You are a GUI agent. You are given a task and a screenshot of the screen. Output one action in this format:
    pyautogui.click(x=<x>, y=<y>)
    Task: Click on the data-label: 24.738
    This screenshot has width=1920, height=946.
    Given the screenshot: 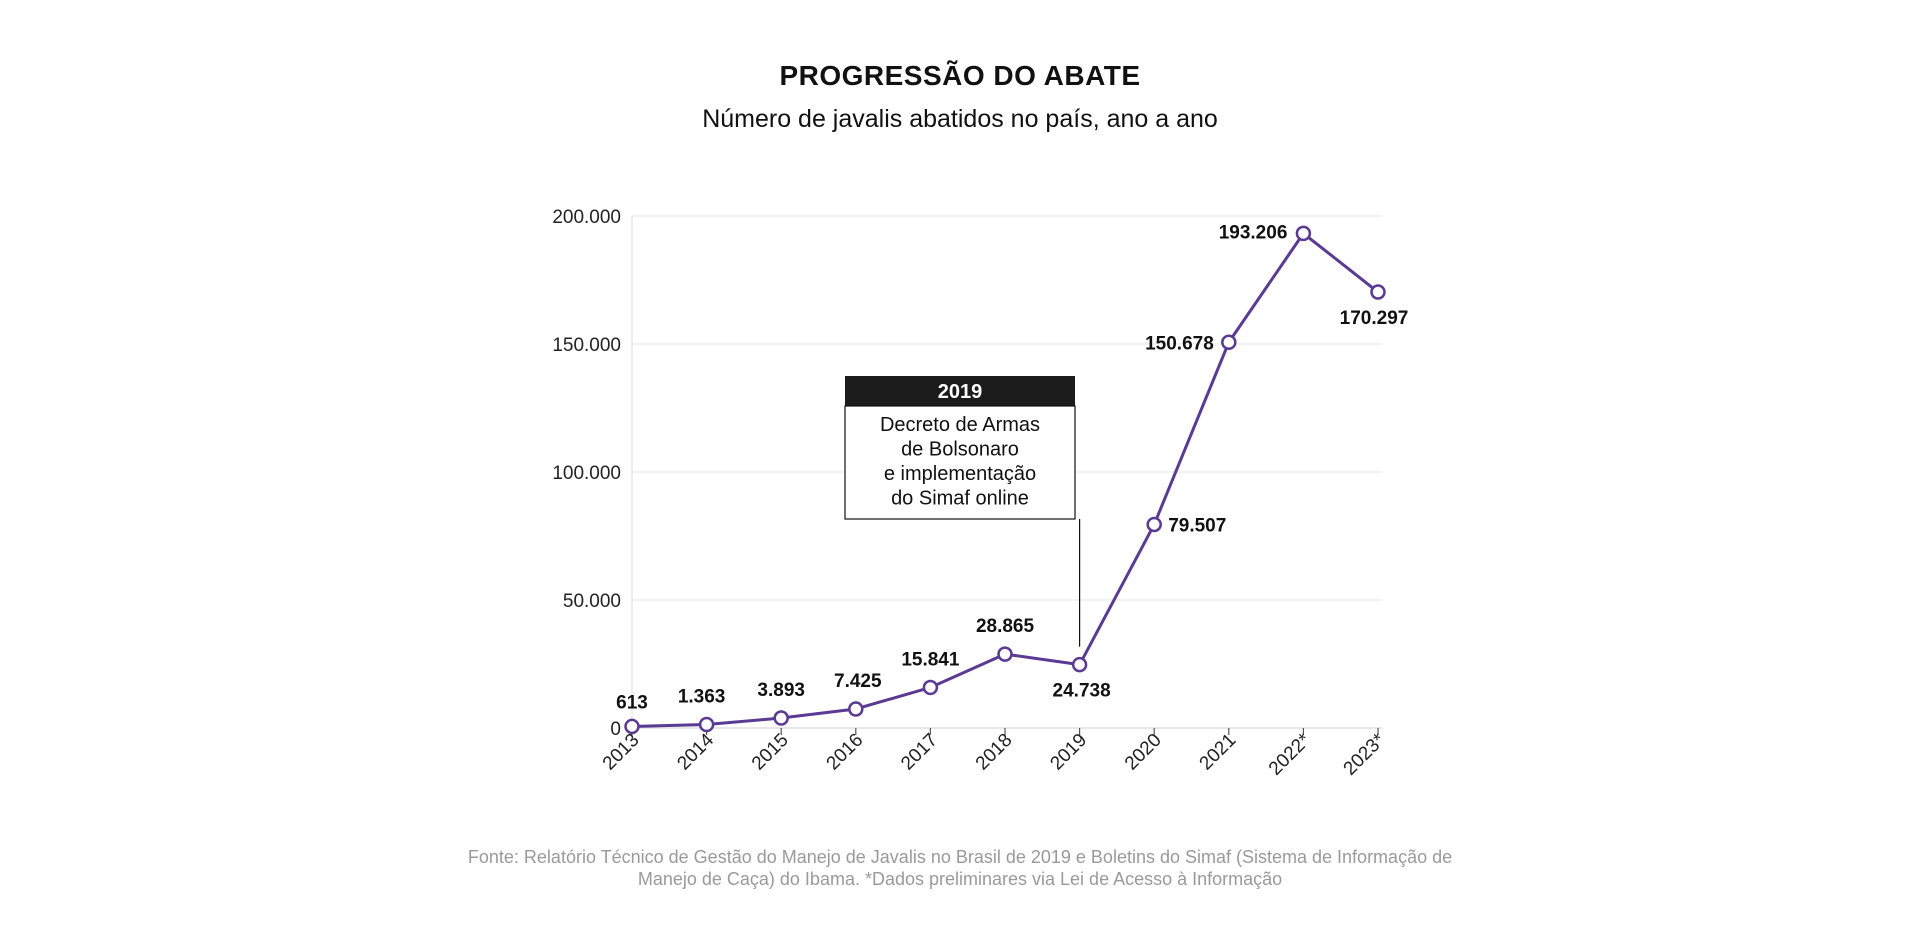 What is the action you would take?
    pyautogui.click(x=1082, y=691)
    